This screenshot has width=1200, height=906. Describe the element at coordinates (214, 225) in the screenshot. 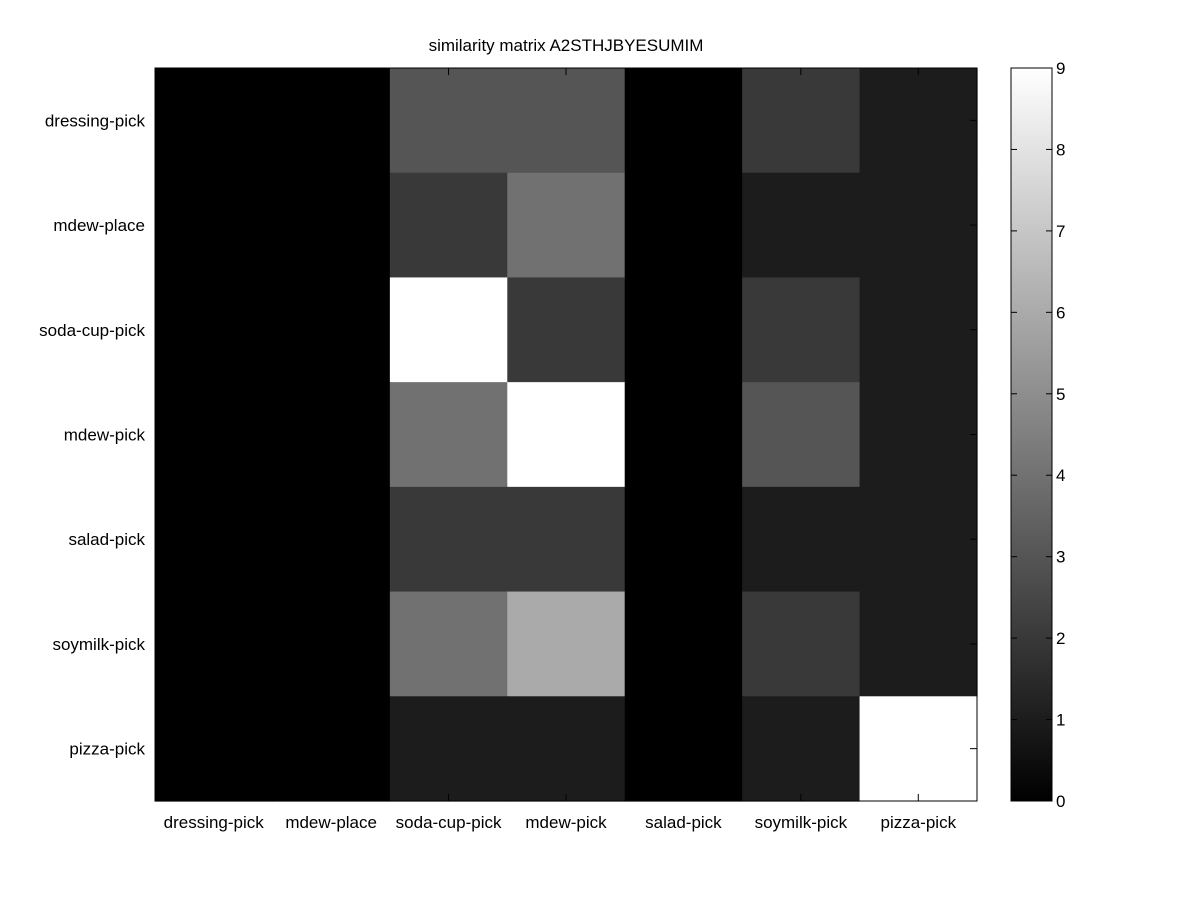

I see `heatmap-cell-r1-c0` at that location.